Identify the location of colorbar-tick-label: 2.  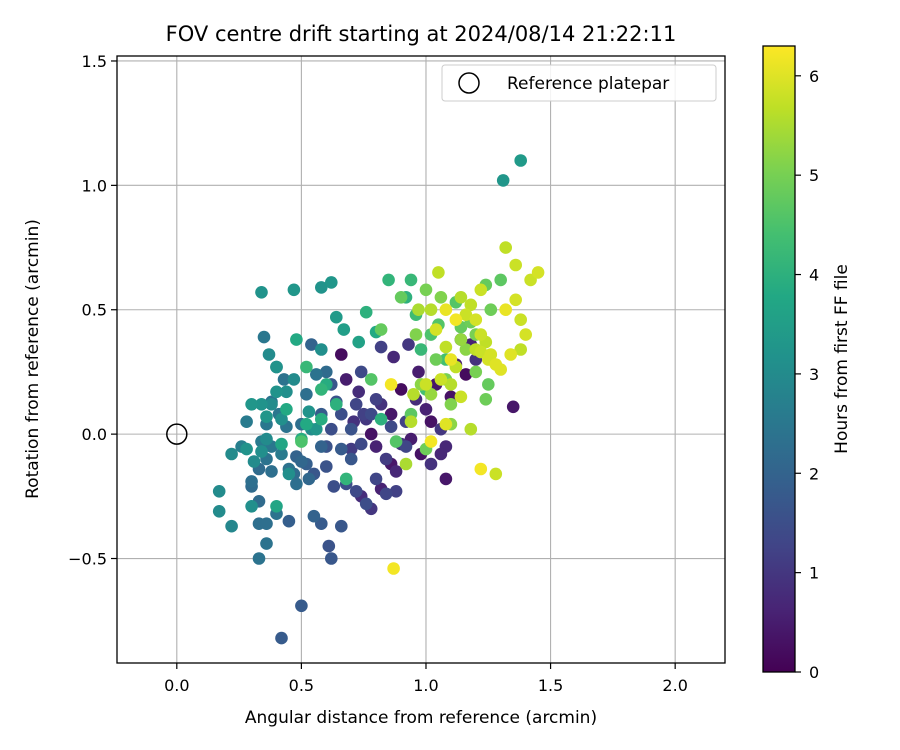
(814, 473).